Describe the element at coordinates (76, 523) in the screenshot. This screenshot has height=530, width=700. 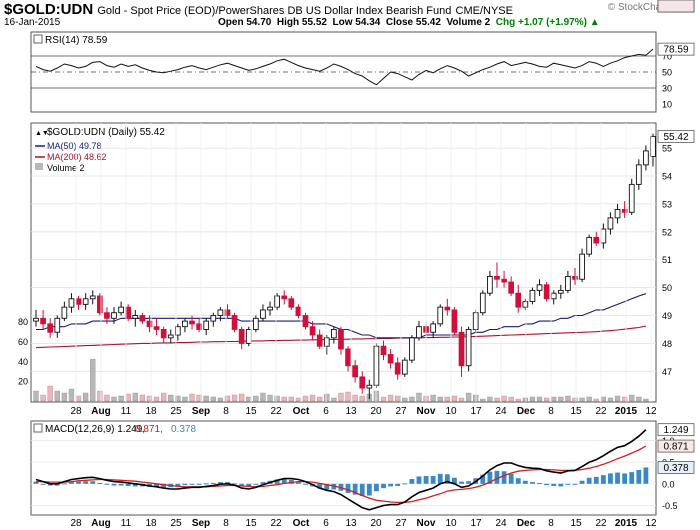
I see `macd-x-axis-label: 28` at that location.